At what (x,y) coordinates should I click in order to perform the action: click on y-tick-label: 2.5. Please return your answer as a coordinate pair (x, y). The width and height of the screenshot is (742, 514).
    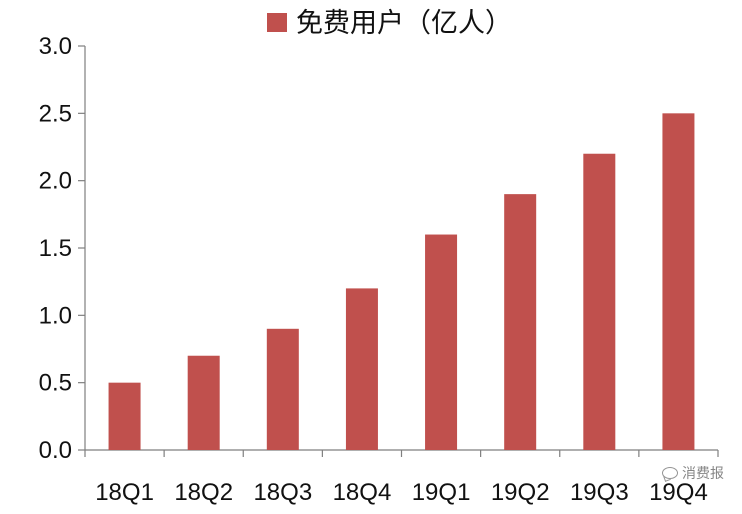
    Looking at the image, I should click on (55, 113).